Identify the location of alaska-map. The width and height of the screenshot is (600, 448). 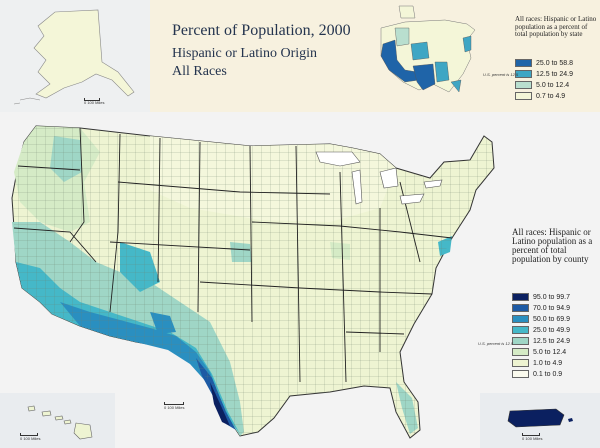
(74, 57).